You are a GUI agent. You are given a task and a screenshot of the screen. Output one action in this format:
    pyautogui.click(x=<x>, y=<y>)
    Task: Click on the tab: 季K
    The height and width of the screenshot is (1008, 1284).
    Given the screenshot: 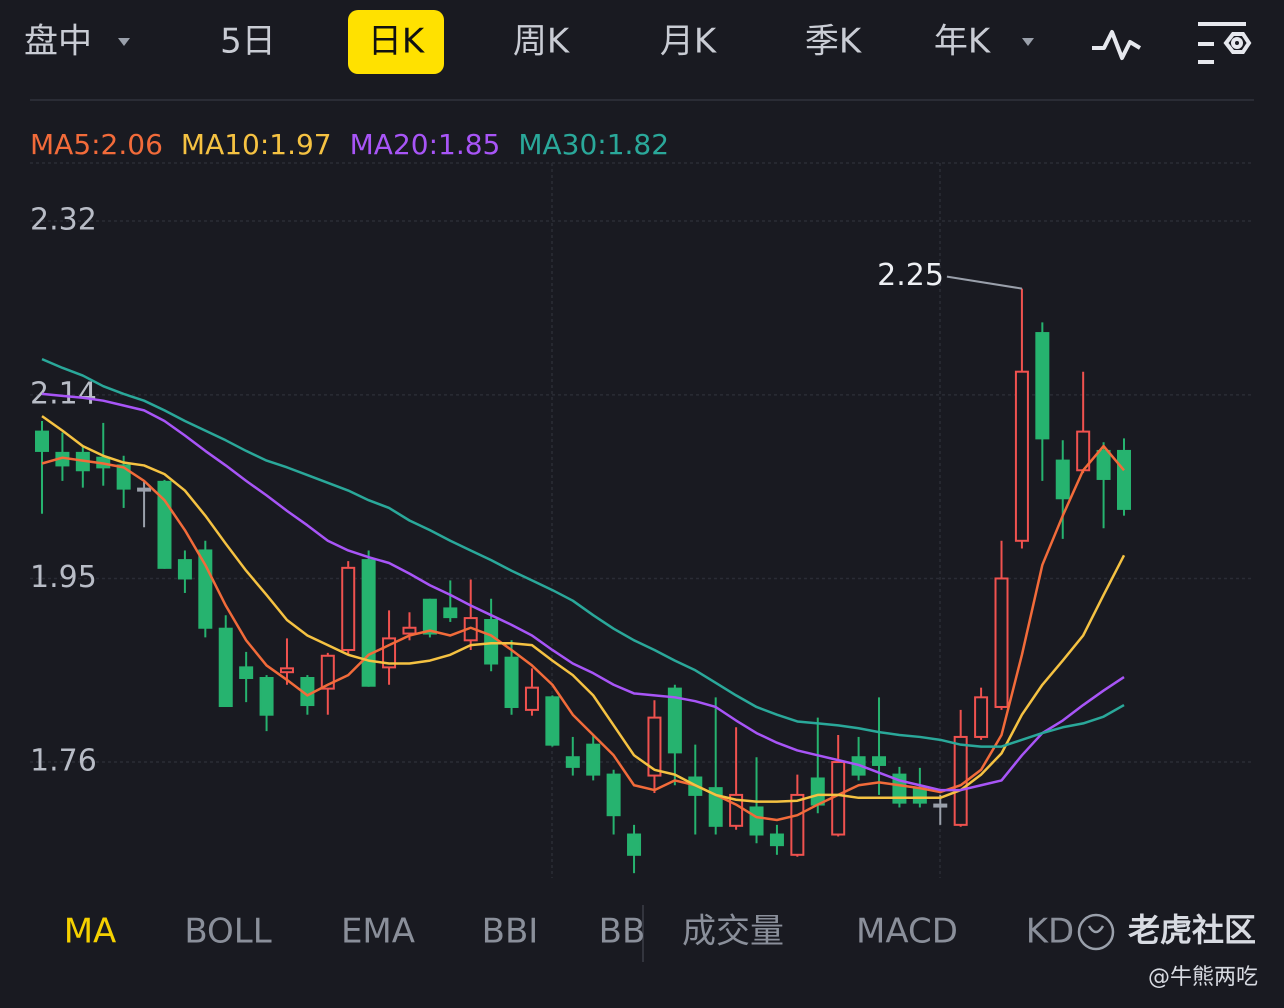 What is the action you would take?
    pyautogui.click(x=834, y=42)
    